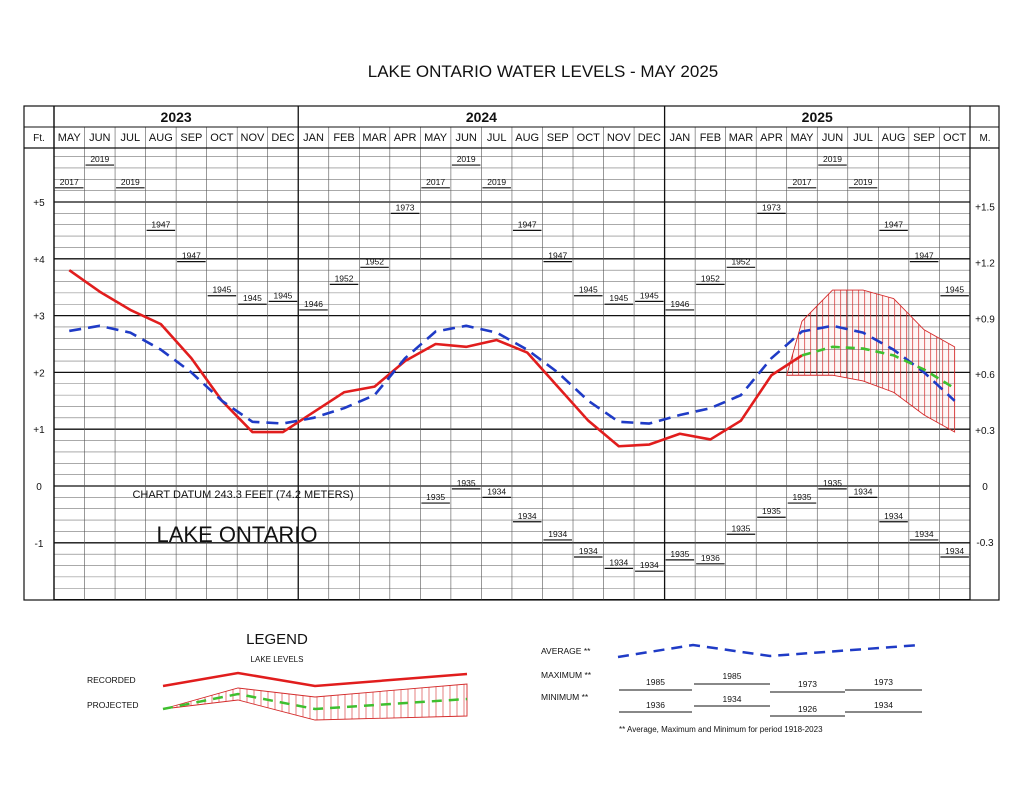  Describe the element at coordinates (242, 495) in the screenshot. I see `datum-annotation: CHART DATUM 243.3 FEET (74.2 METERS)` at that location.